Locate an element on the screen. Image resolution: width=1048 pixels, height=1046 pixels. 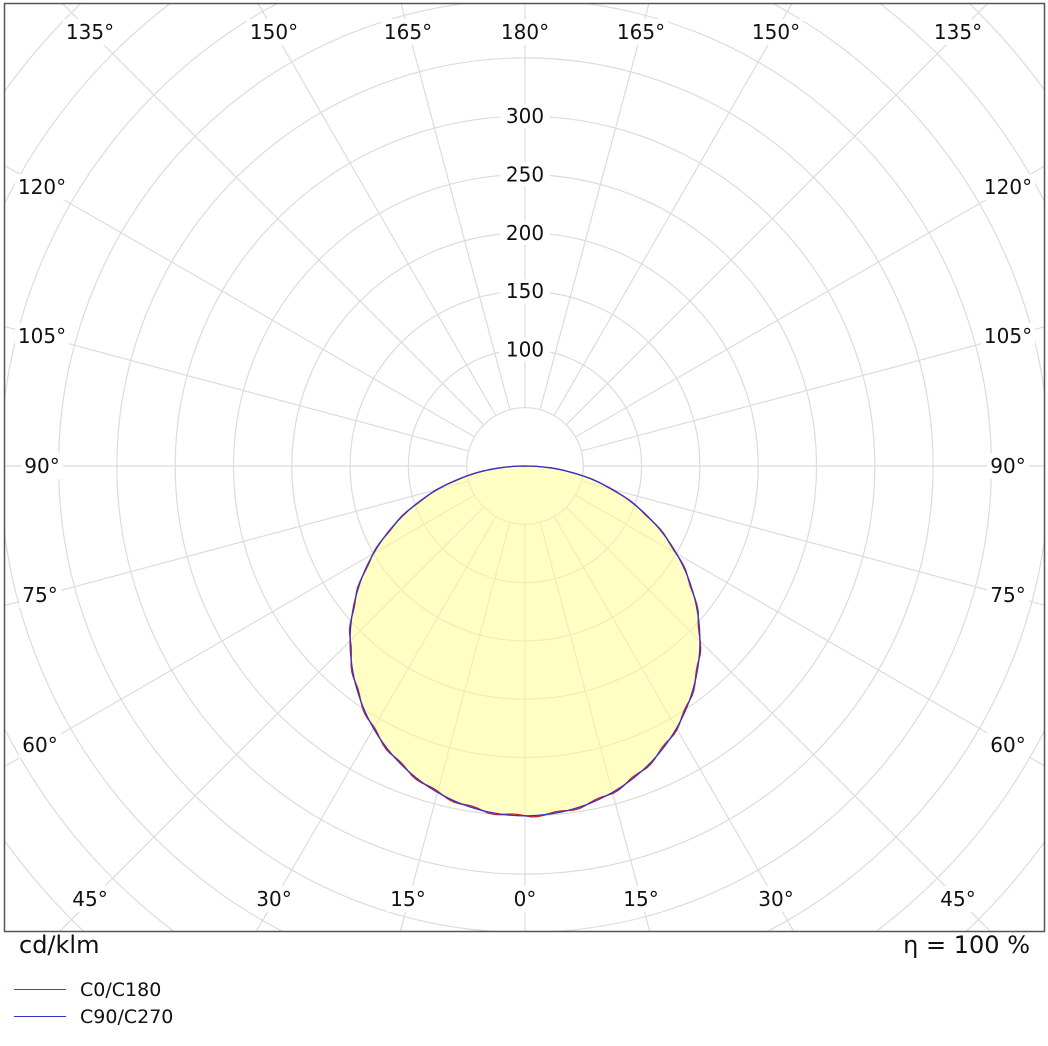
legend: C0/C180 C90/C270 is located at coordinates (93, 1003).